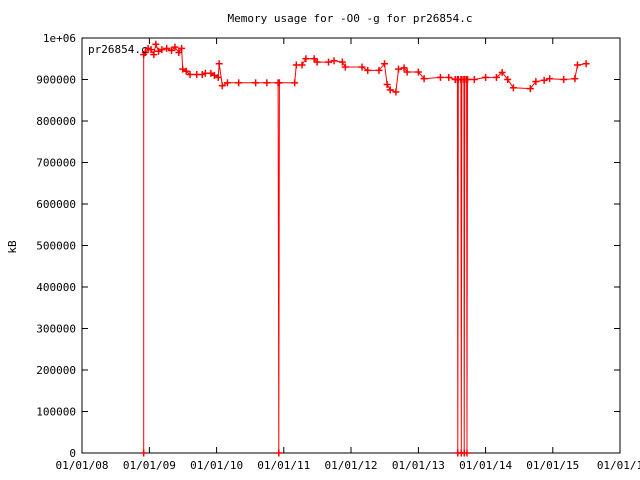 The image size is (640, 480). What do you see at coordinates (351, 465) in the screenshot?
I see `x-tick-label: 01/01/12` at bounding box center [351, 465].